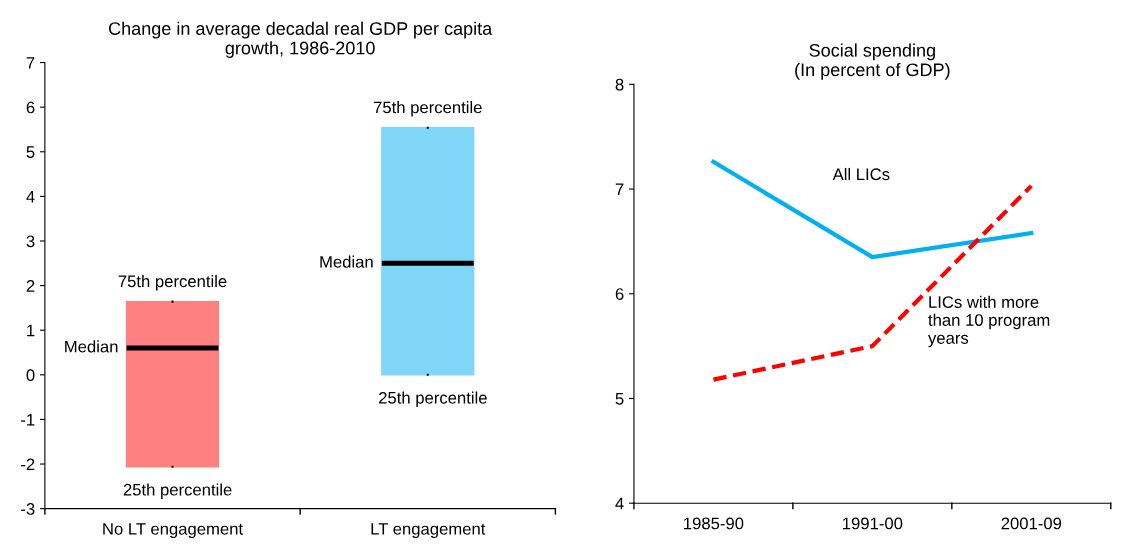 The height and width of the screenshot is (544, 1122). I want to click on y-tick-label: -2, so click(28, 464).